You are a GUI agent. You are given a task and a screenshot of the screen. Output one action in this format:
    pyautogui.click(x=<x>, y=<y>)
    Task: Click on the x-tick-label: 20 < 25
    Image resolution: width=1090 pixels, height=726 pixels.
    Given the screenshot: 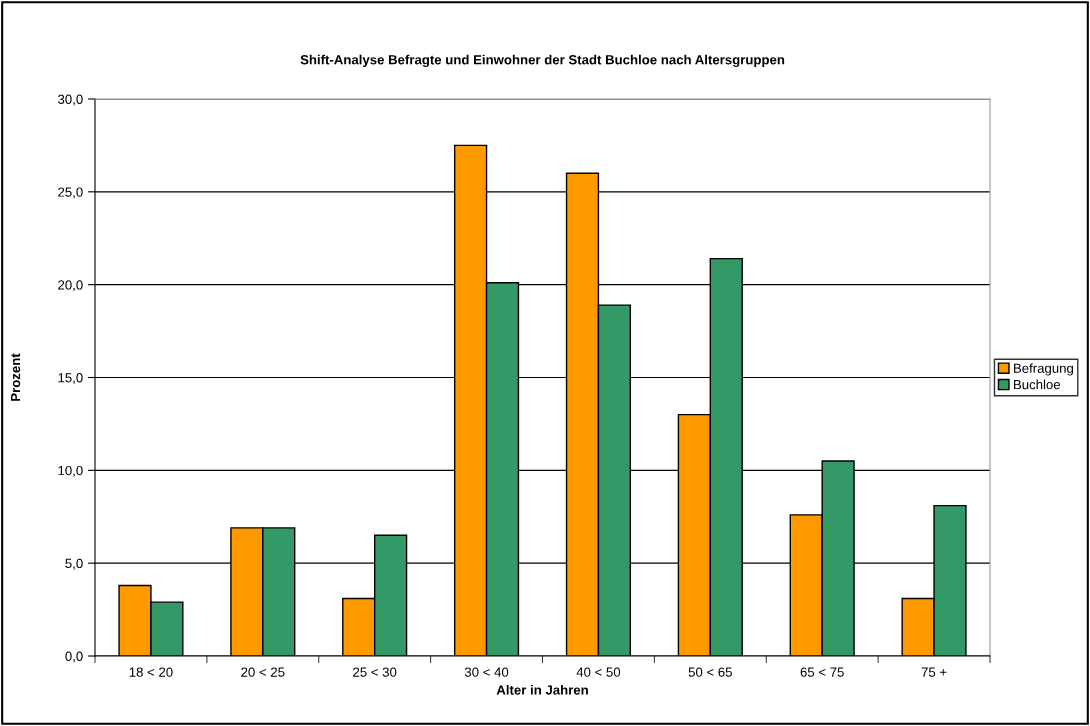 What is the action you would take?
    pyautogui.click(x=263, y=672)
    